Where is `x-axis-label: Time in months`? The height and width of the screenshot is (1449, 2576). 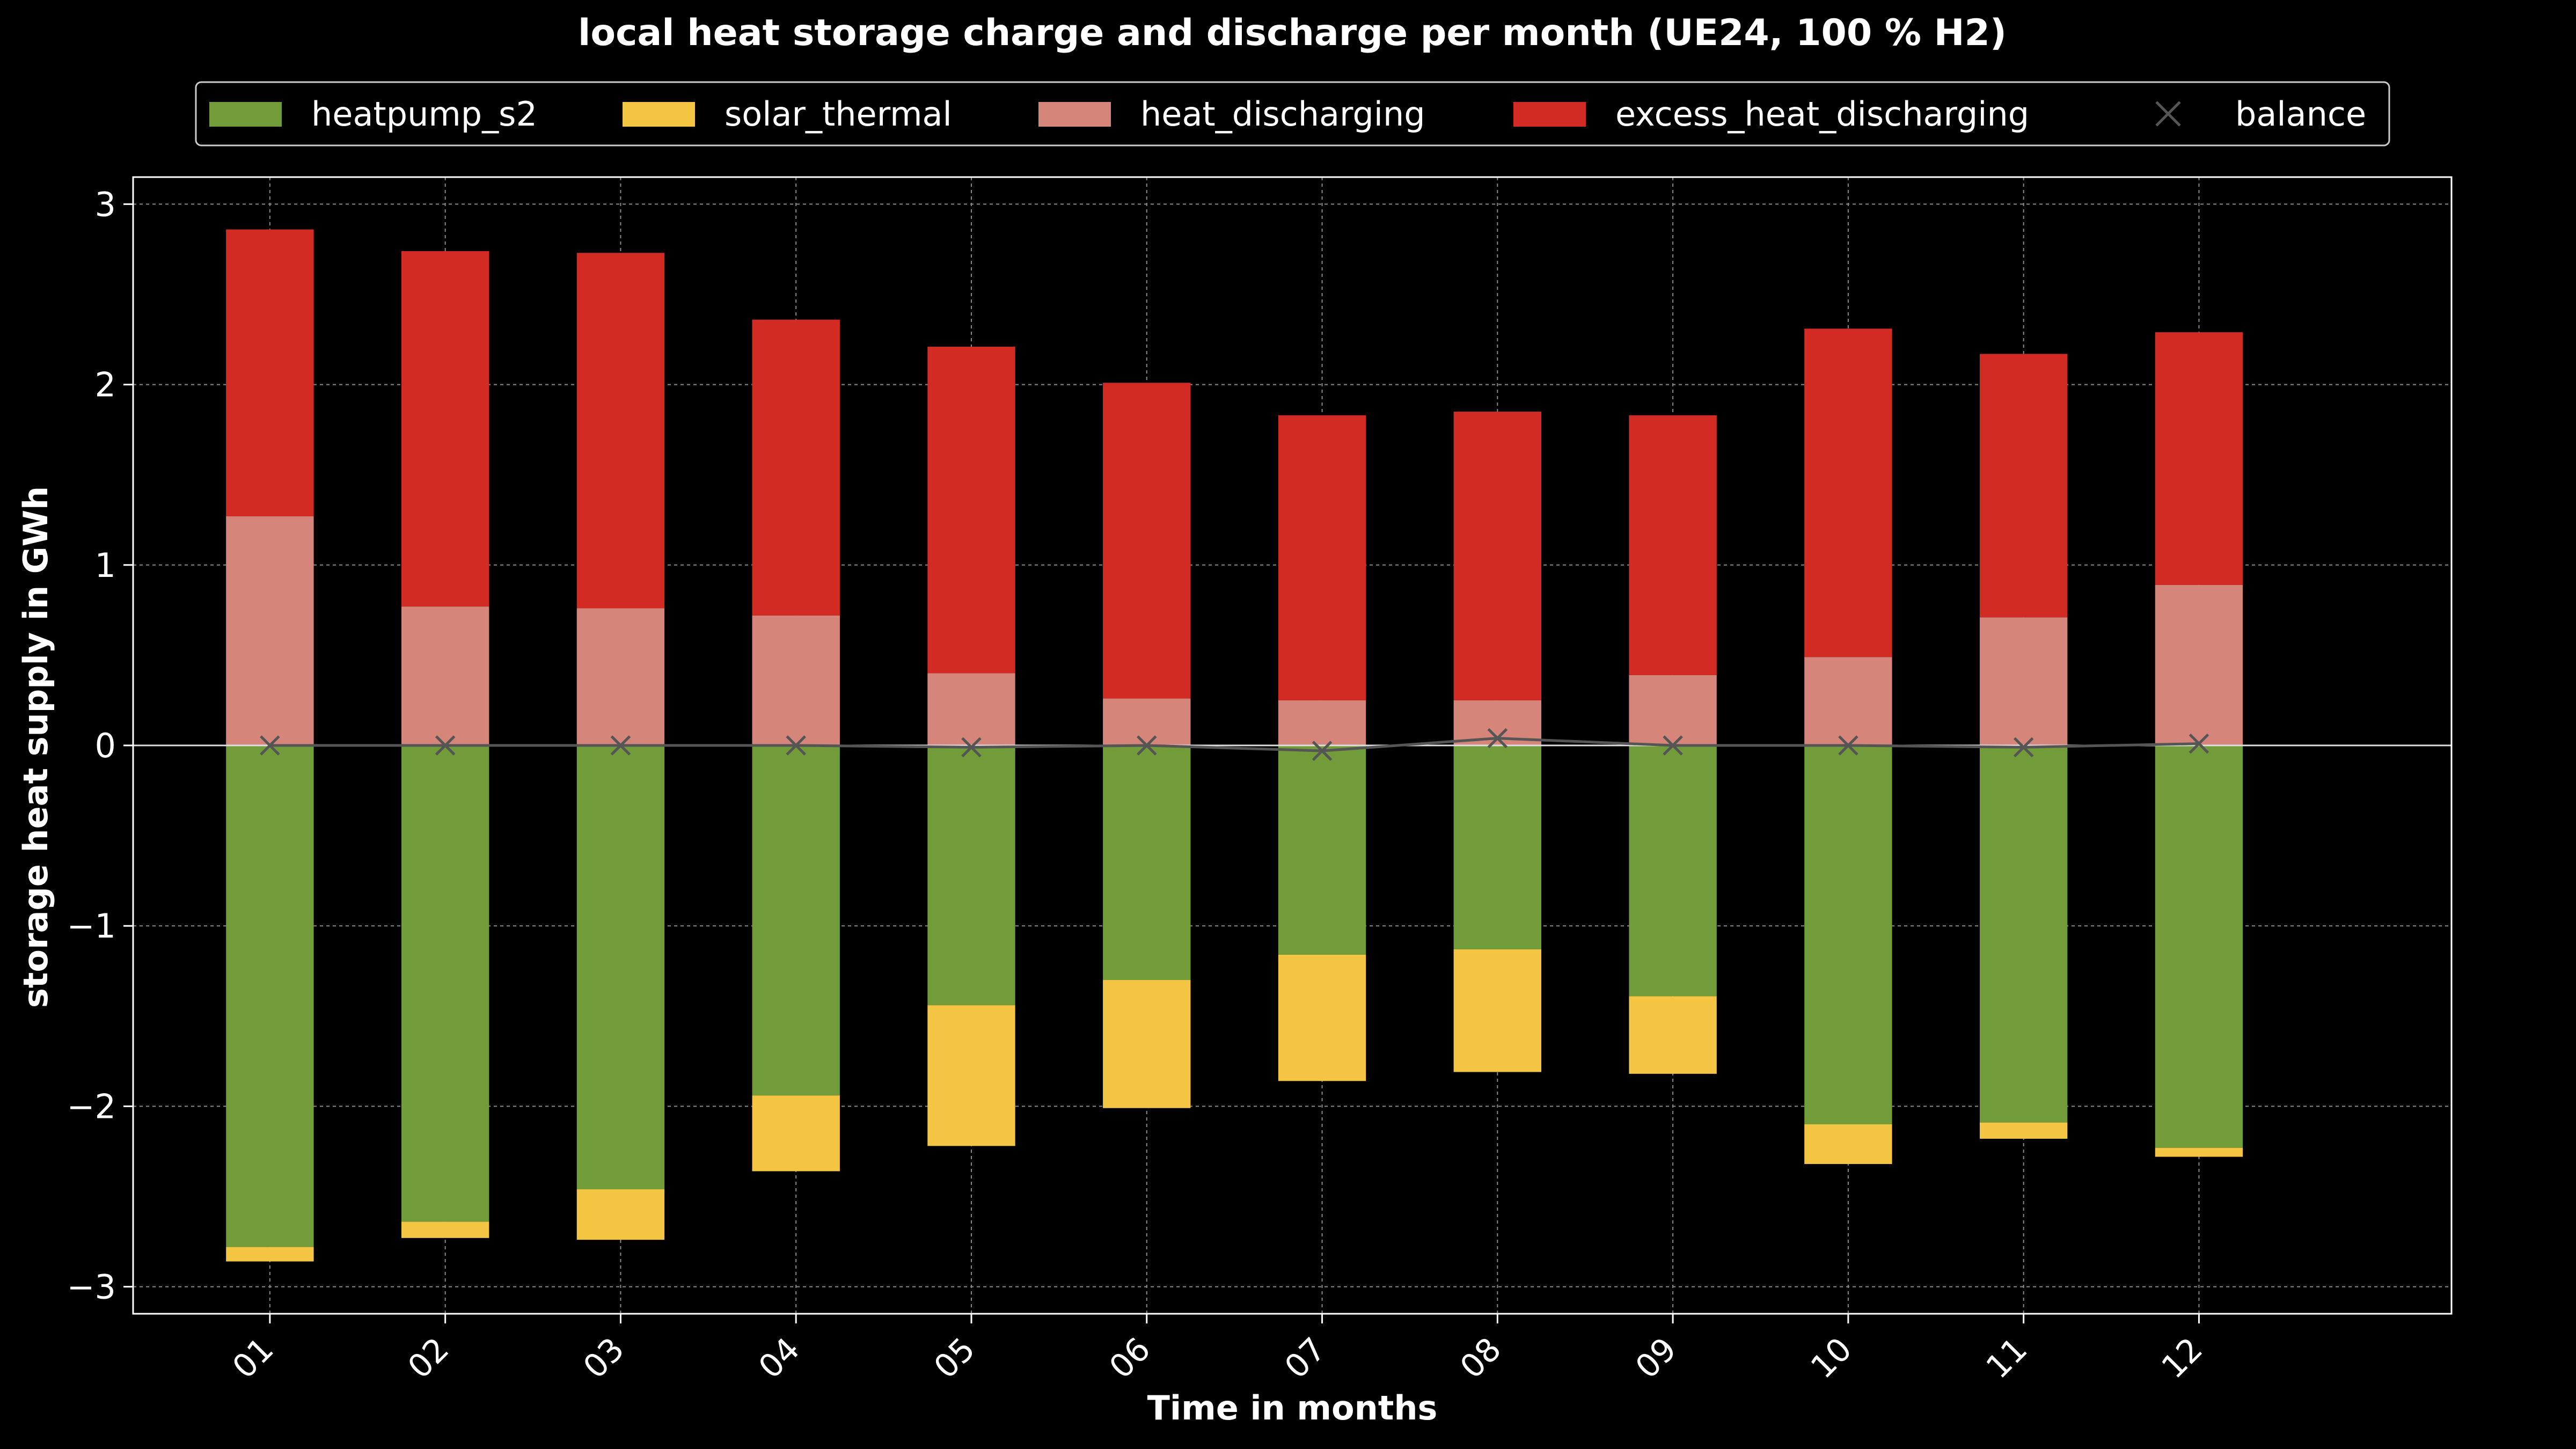
x-axis-label: Time in months is located at coordinates (1292, 1408).